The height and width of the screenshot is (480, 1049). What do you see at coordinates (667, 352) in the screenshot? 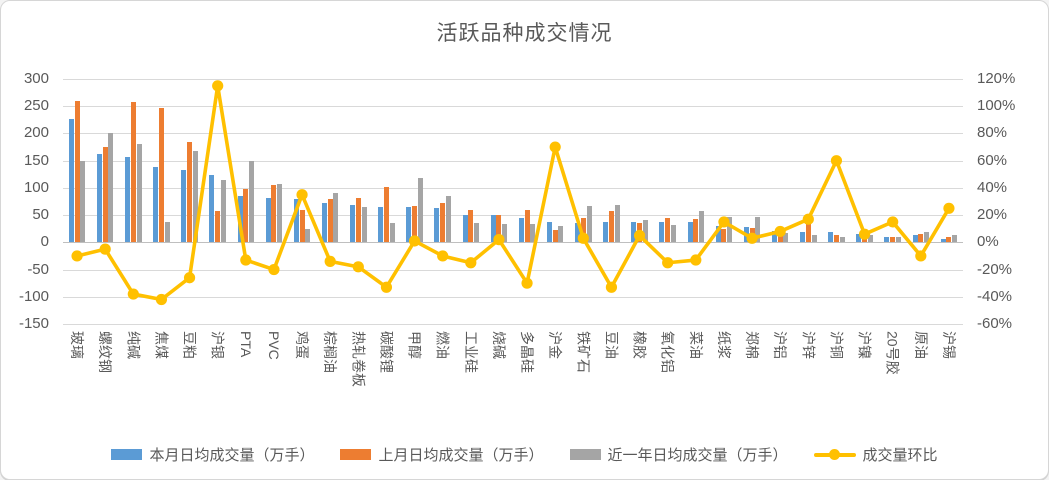
I see `category-label: 氧化铝` at bounding box center [667, 352].